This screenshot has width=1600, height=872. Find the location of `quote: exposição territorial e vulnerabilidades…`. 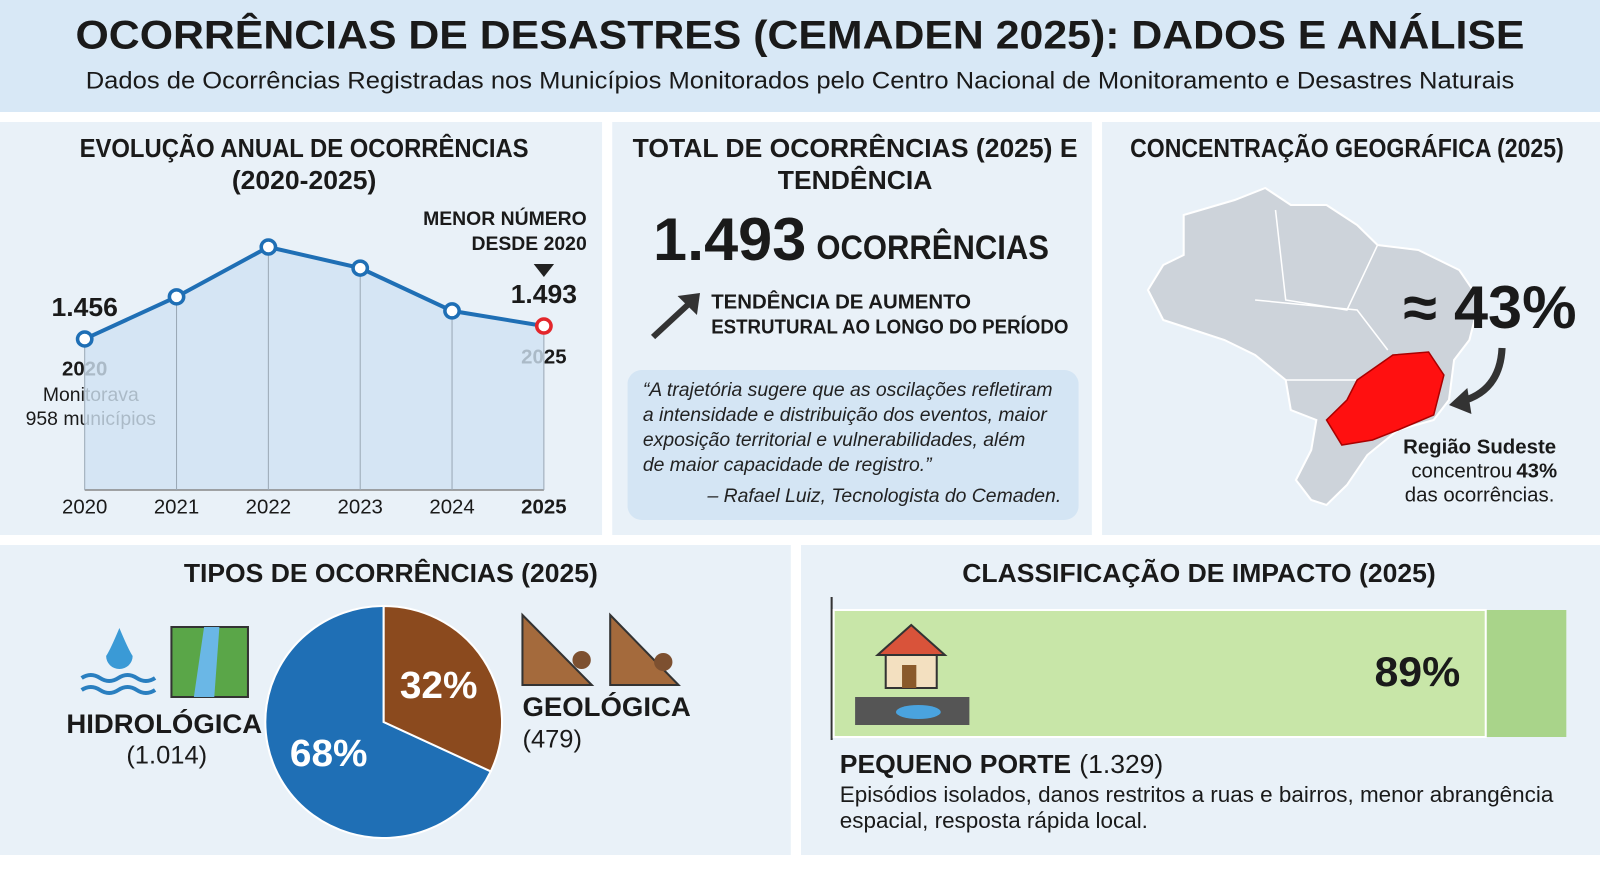

quote: exposição territorial e vulnerabilidades… is located at coordinates (834, 440).